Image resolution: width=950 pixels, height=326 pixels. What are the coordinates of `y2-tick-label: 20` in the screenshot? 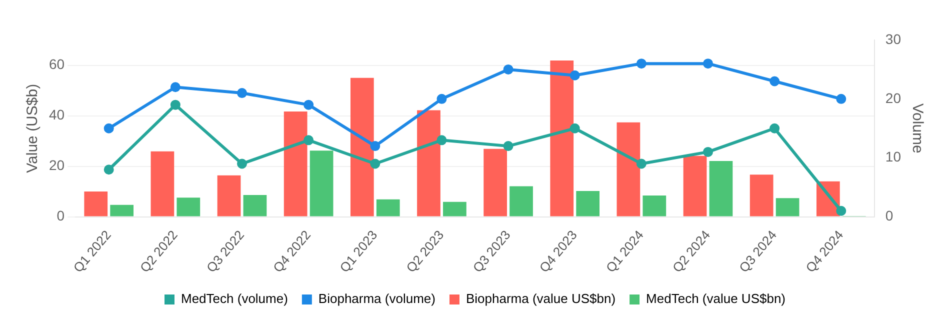 It's located at (893, 98).